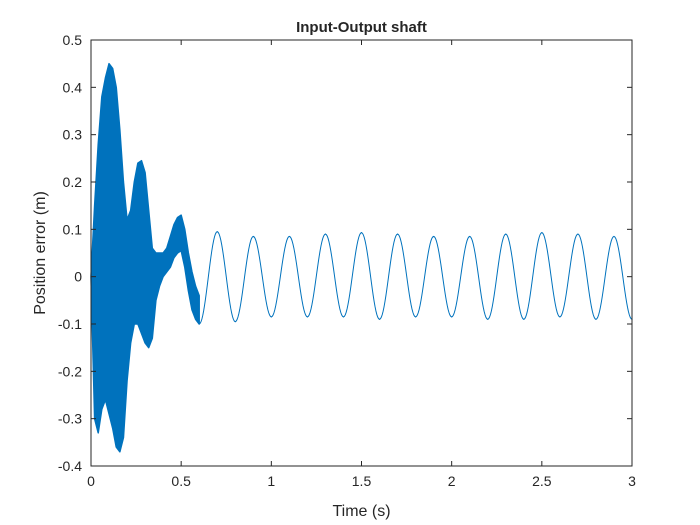 The image size is (700, 525). Describe the element at coordinates (70, 466) in the screenshot. I see `y-tick-label: -0.4` at that location.